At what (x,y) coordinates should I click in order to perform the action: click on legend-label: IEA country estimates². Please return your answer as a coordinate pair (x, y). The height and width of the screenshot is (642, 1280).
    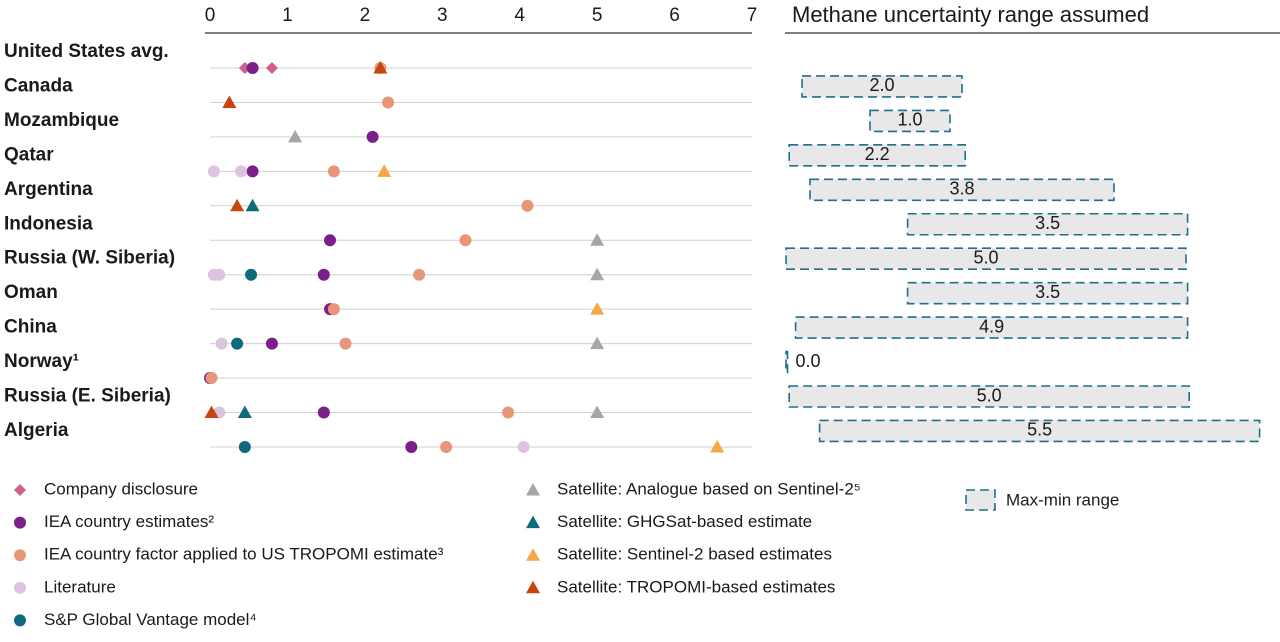
    Looking at the image, I should click on (129, 521).